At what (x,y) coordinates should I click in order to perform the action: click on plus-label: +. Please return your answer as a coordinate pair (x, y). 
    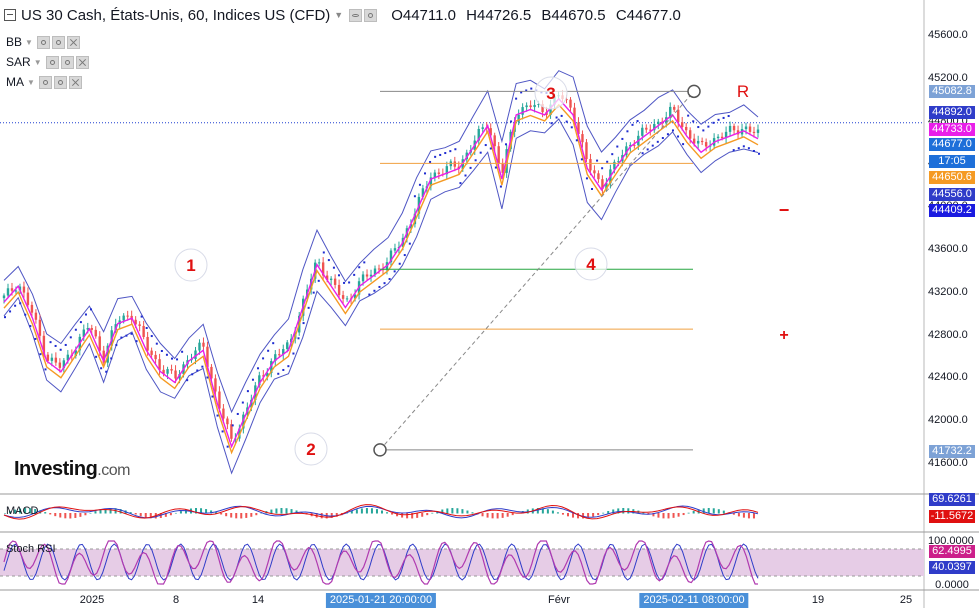
    Looking at the image, I should click on (783, 335).